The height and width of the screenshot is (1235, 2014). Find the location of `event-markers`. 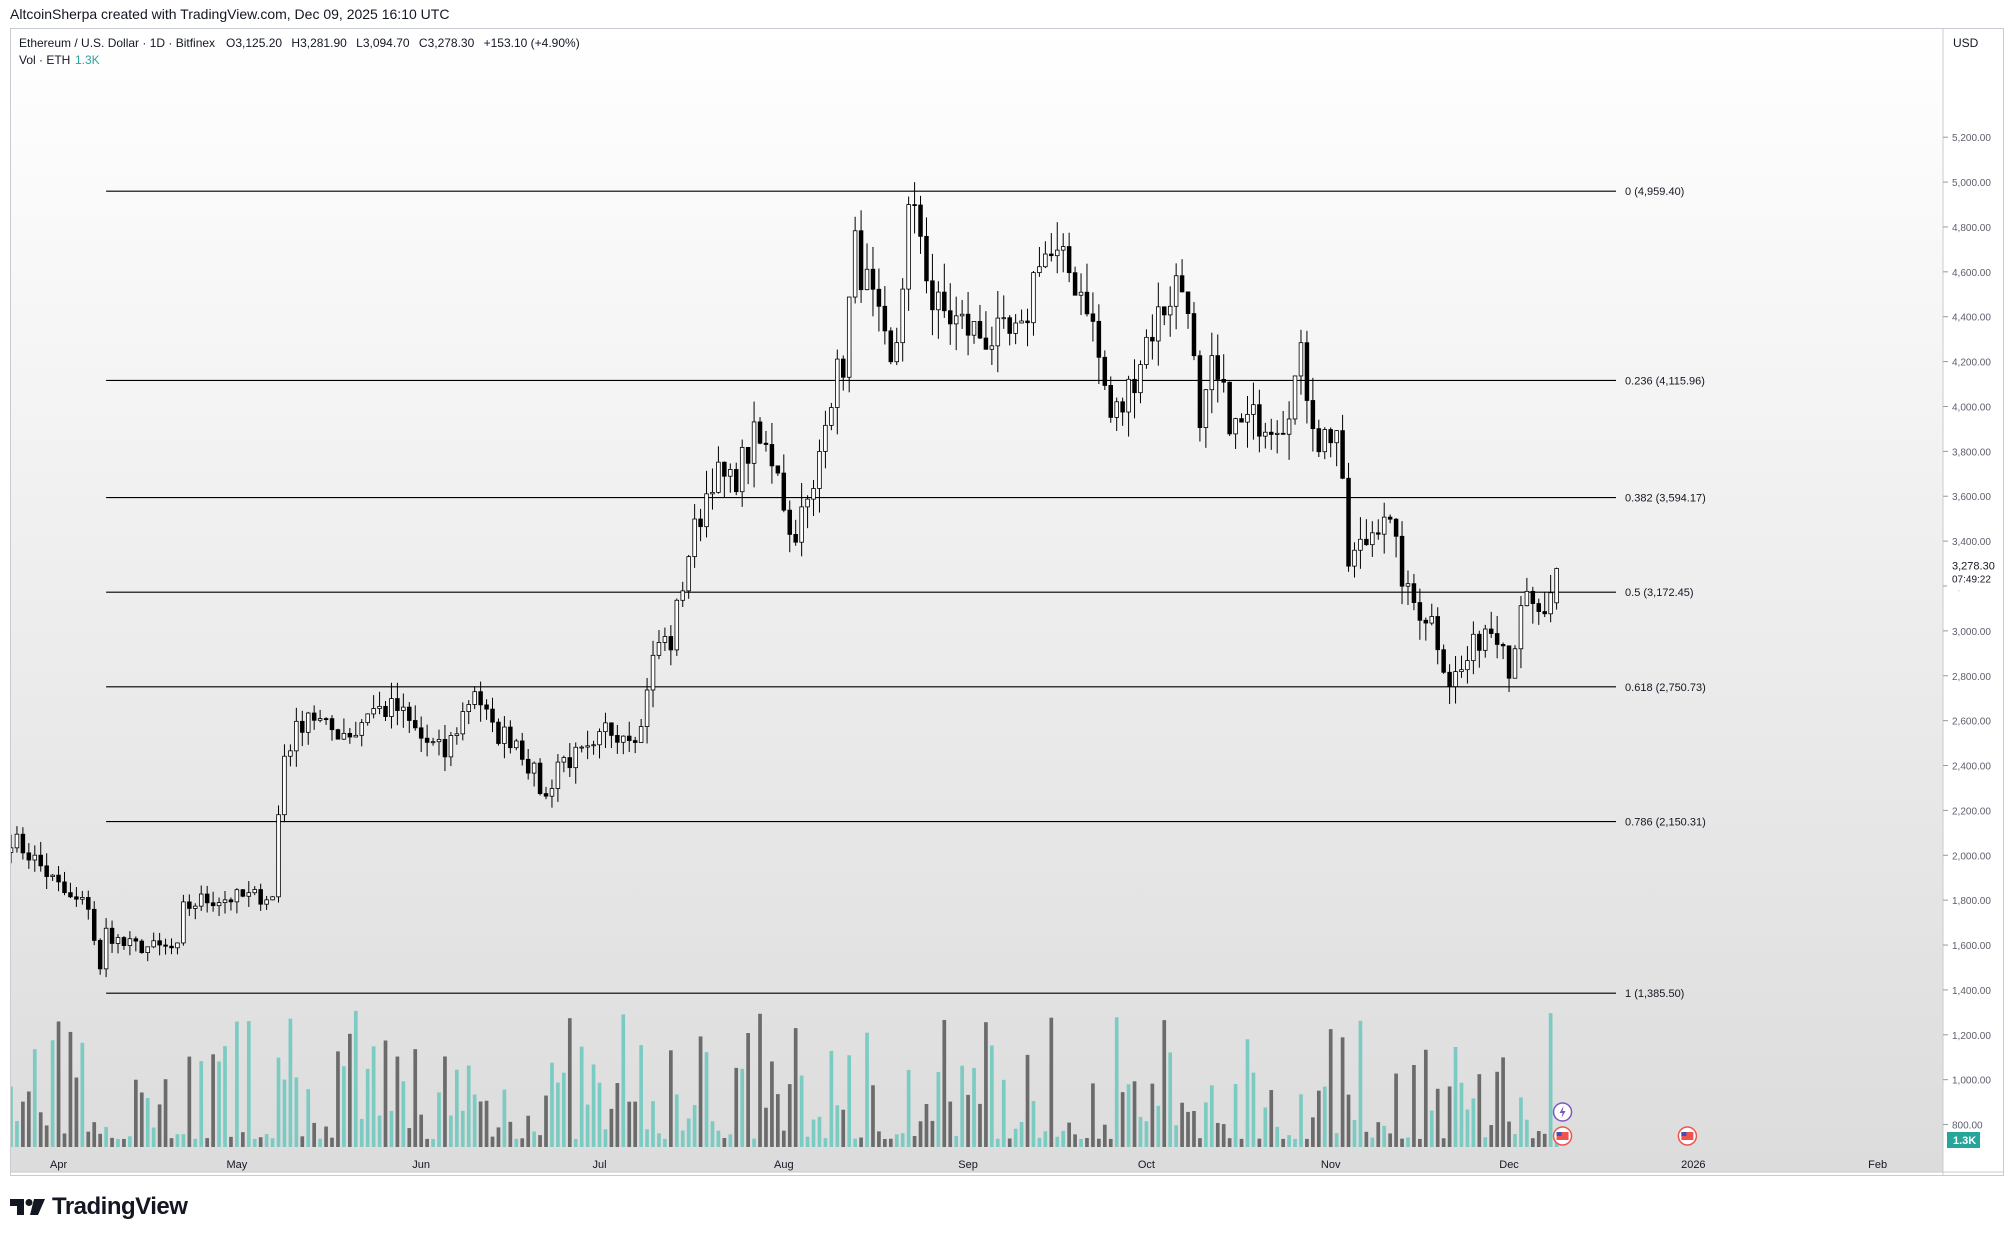

event-markers is located at coordinates (1625, 1124).